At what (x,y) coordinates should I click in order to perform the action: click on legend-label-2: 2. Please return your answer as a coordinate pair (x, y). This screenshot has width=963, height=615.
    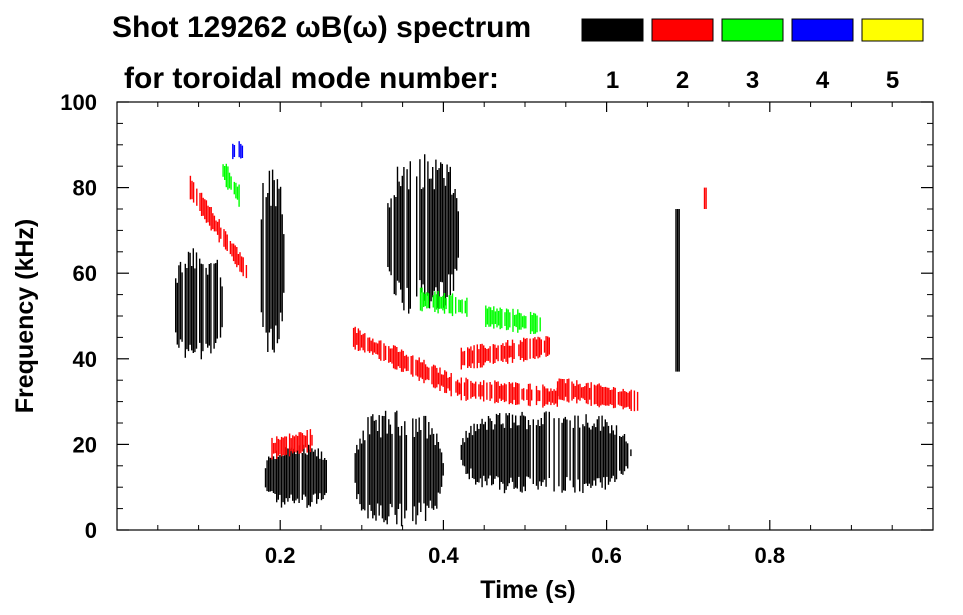
    Looking at the image, I should click on (682, 80).